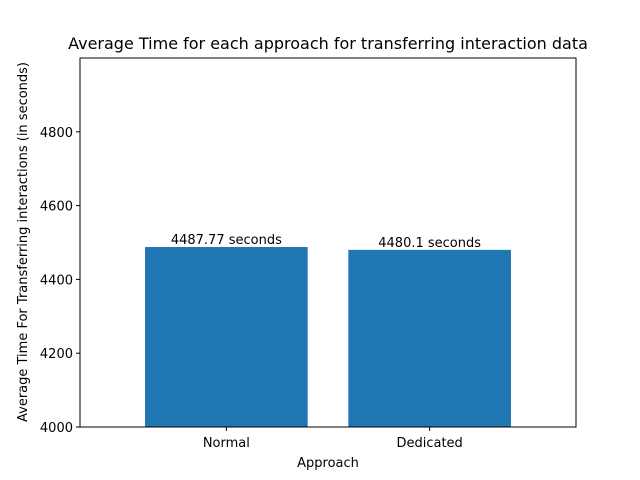 This screenshot has height=480, width=640. I want to click on data-label-normal: 4487.77 seconds, so click(226, 240).